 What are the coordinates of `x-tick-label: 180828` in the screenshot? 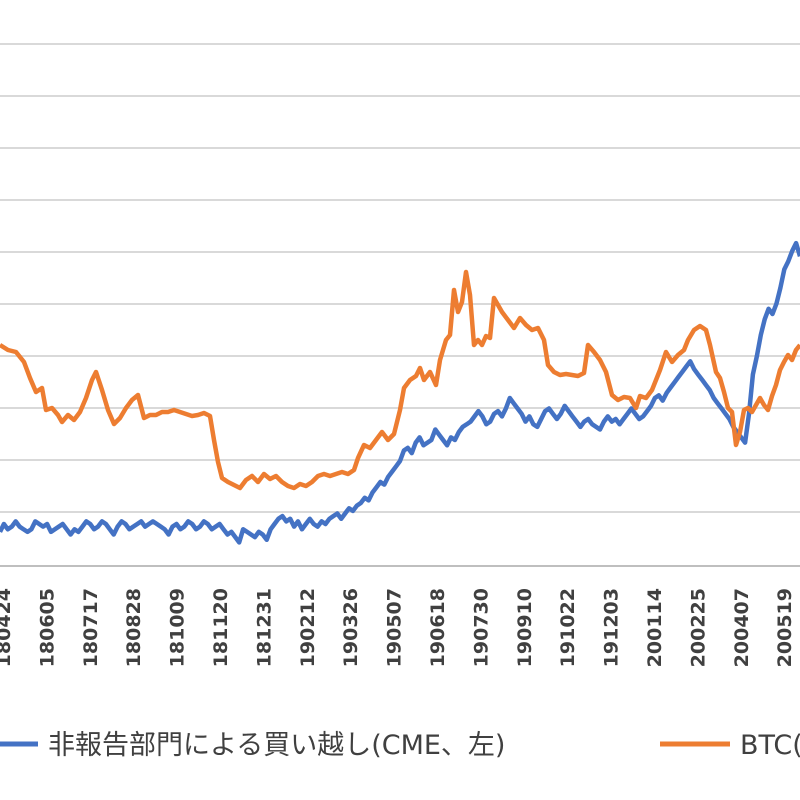 It's located at (134, 627).